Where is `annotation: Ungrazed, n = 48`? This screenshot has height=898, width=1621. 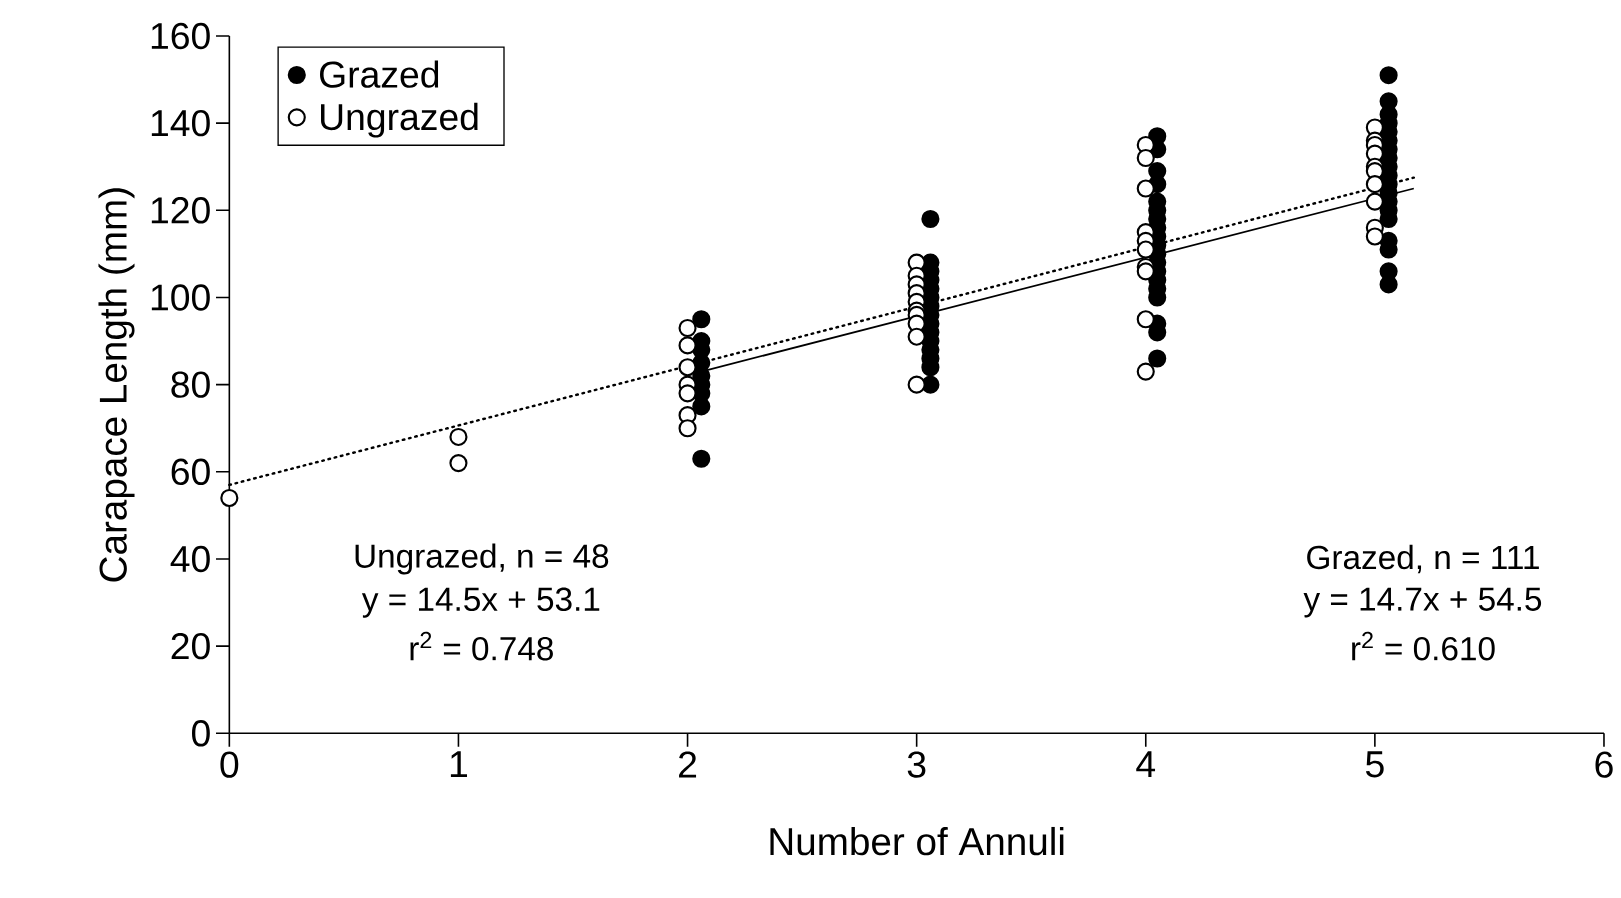
annotation: Ungrazed, n = 48 is located at coordinates (482, 559).